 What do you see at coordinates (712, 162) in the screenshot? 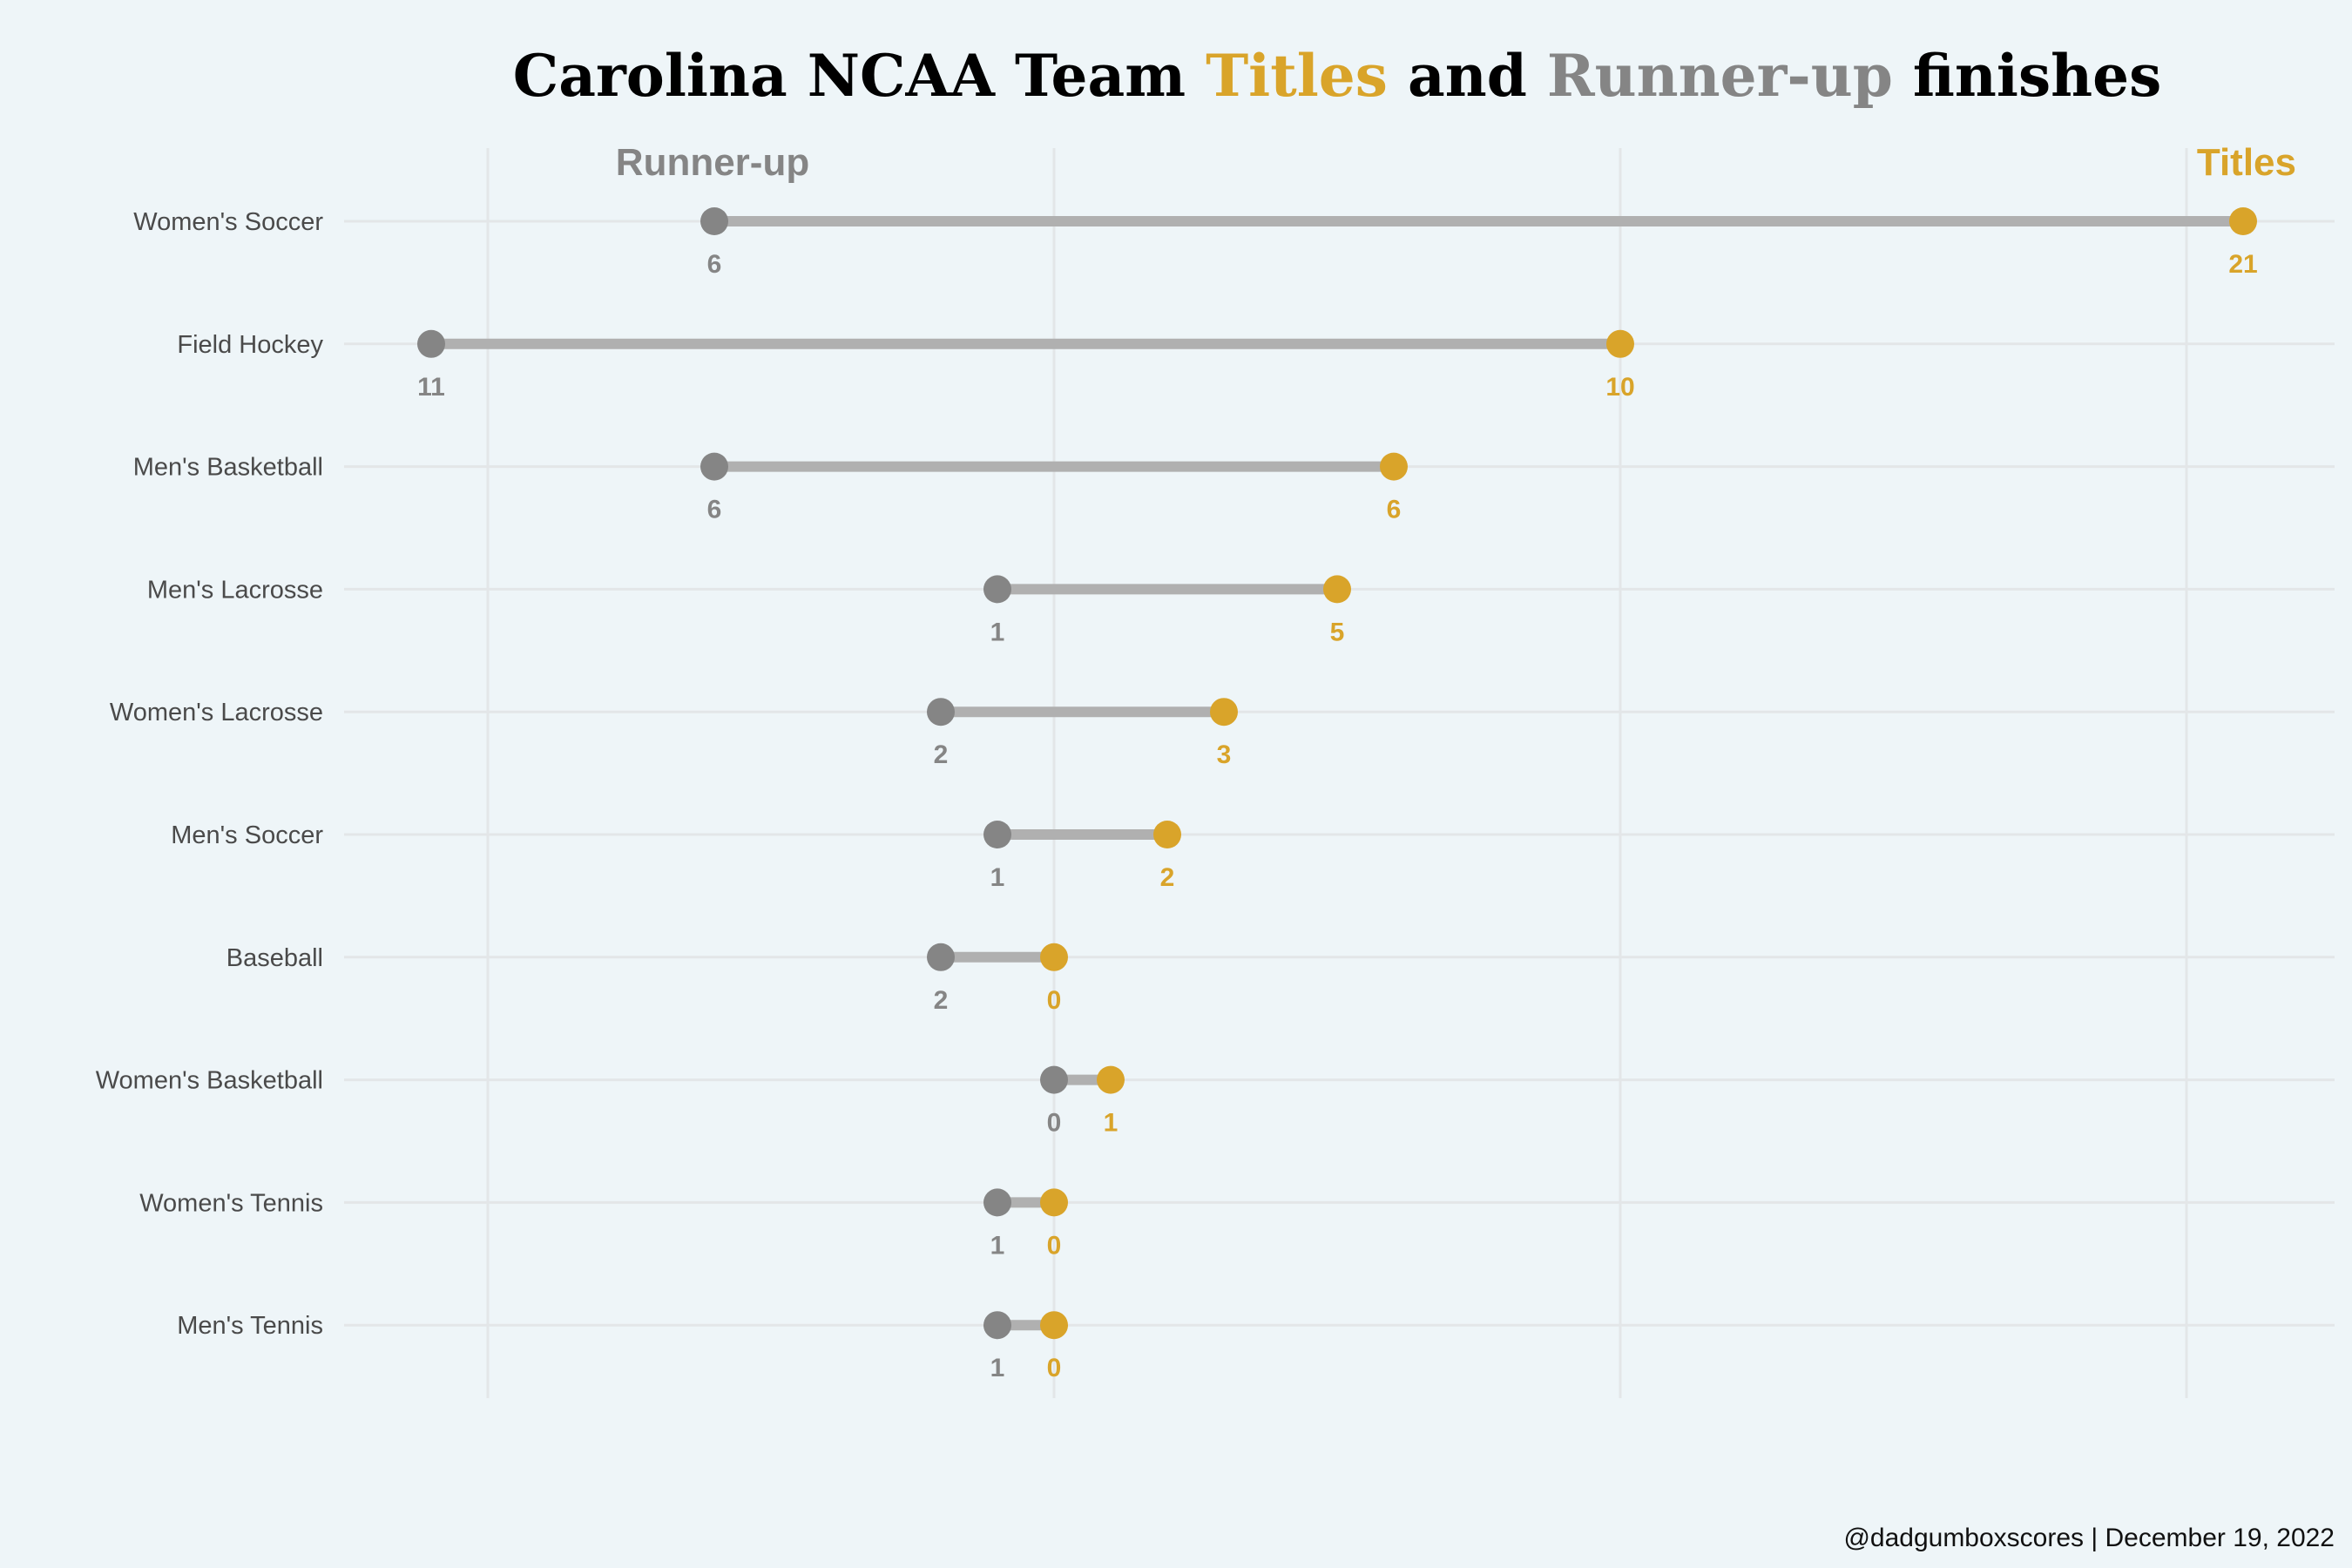
I see `runner-up-series-label: Runner-up` at bounding box center [712, 162].